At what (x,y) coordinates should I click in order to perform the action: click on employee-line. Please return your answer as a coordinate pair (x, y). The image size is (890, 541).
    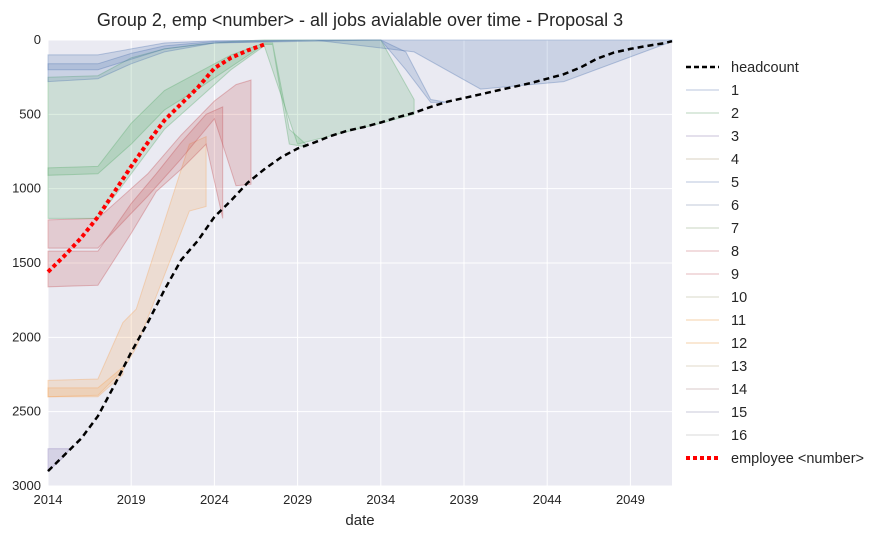
    Looking at the image, I should click on (155, 158).